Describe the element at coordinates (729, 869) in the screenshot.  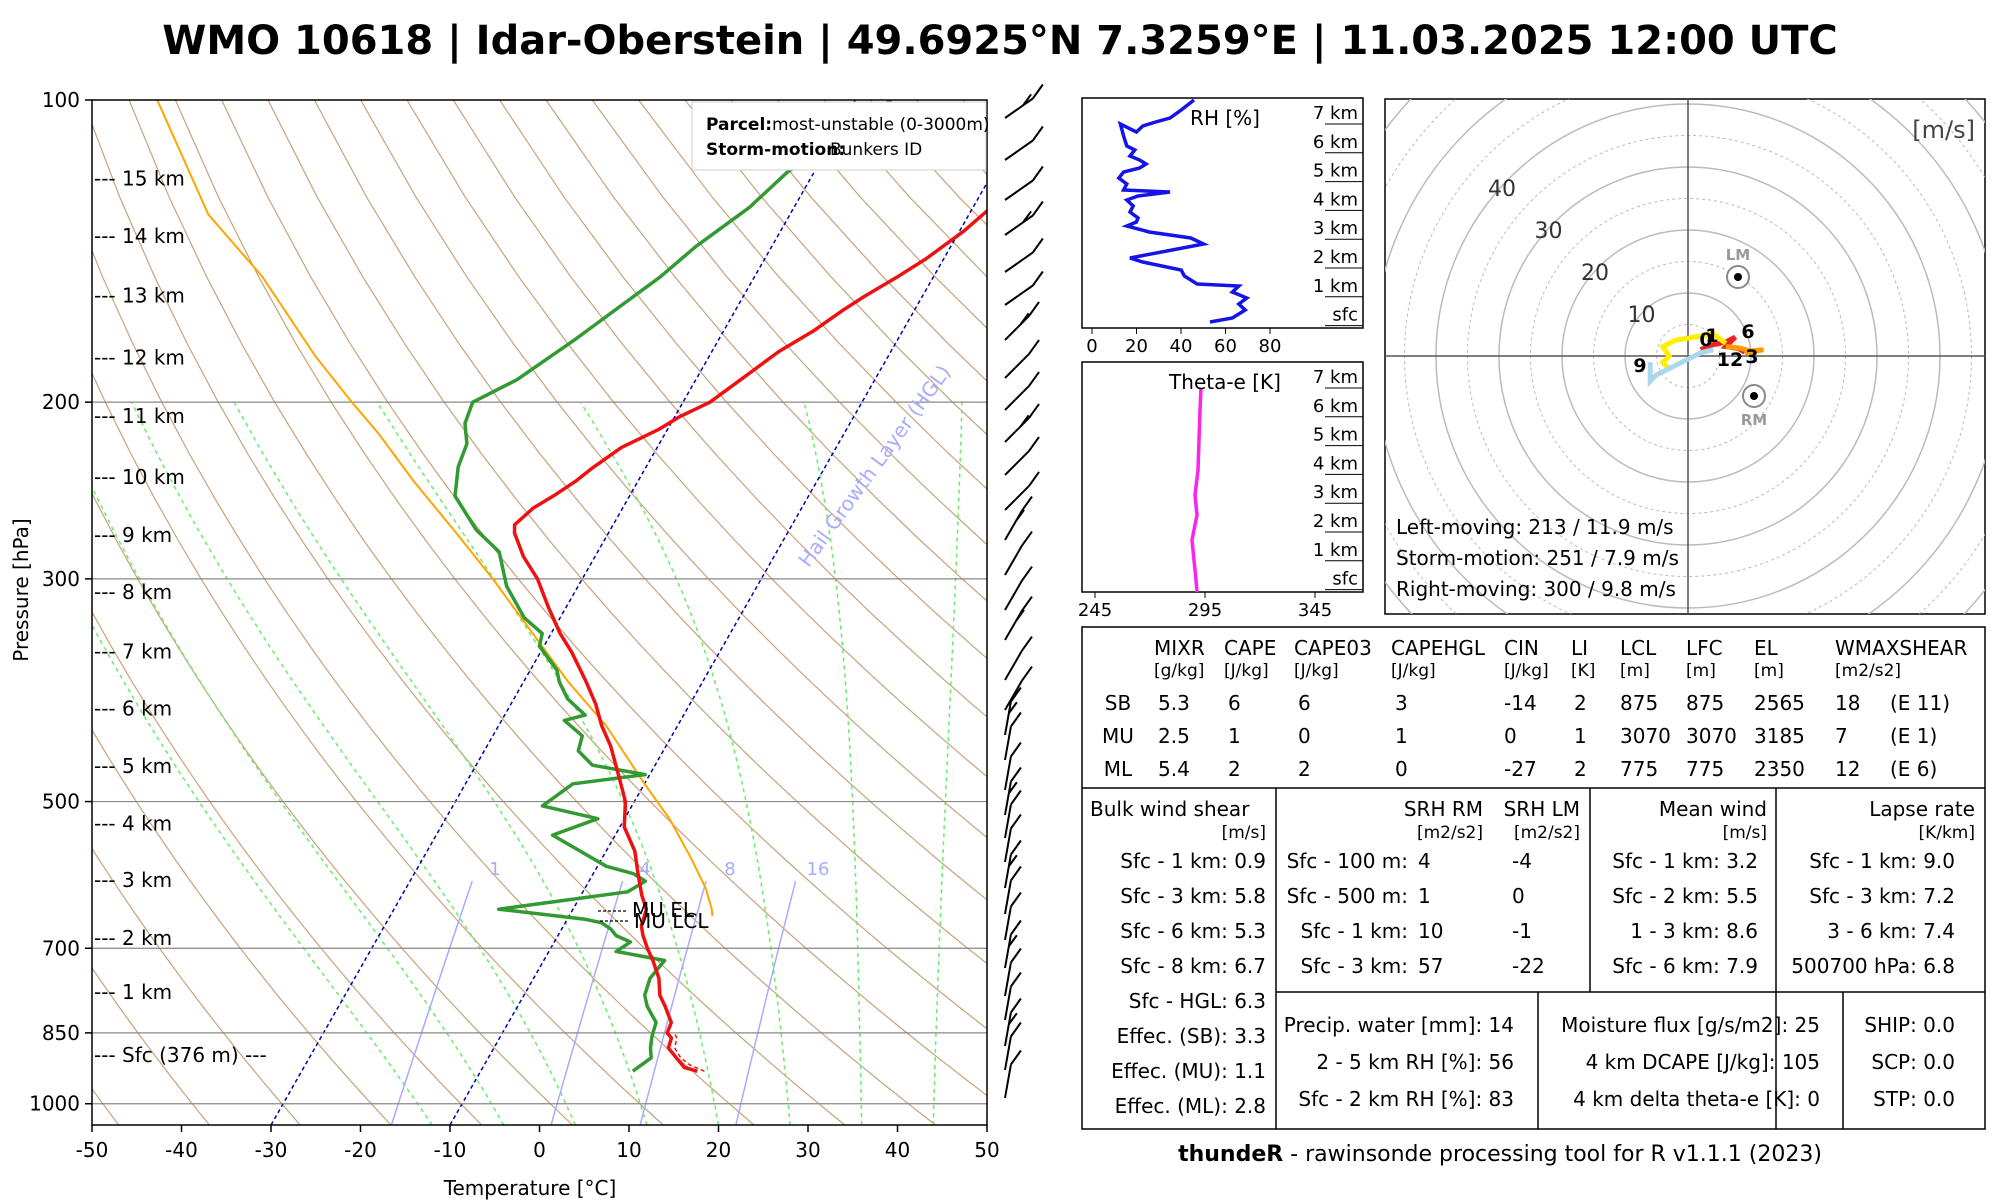
I see `mixing-ratio-label: 8` at that location.